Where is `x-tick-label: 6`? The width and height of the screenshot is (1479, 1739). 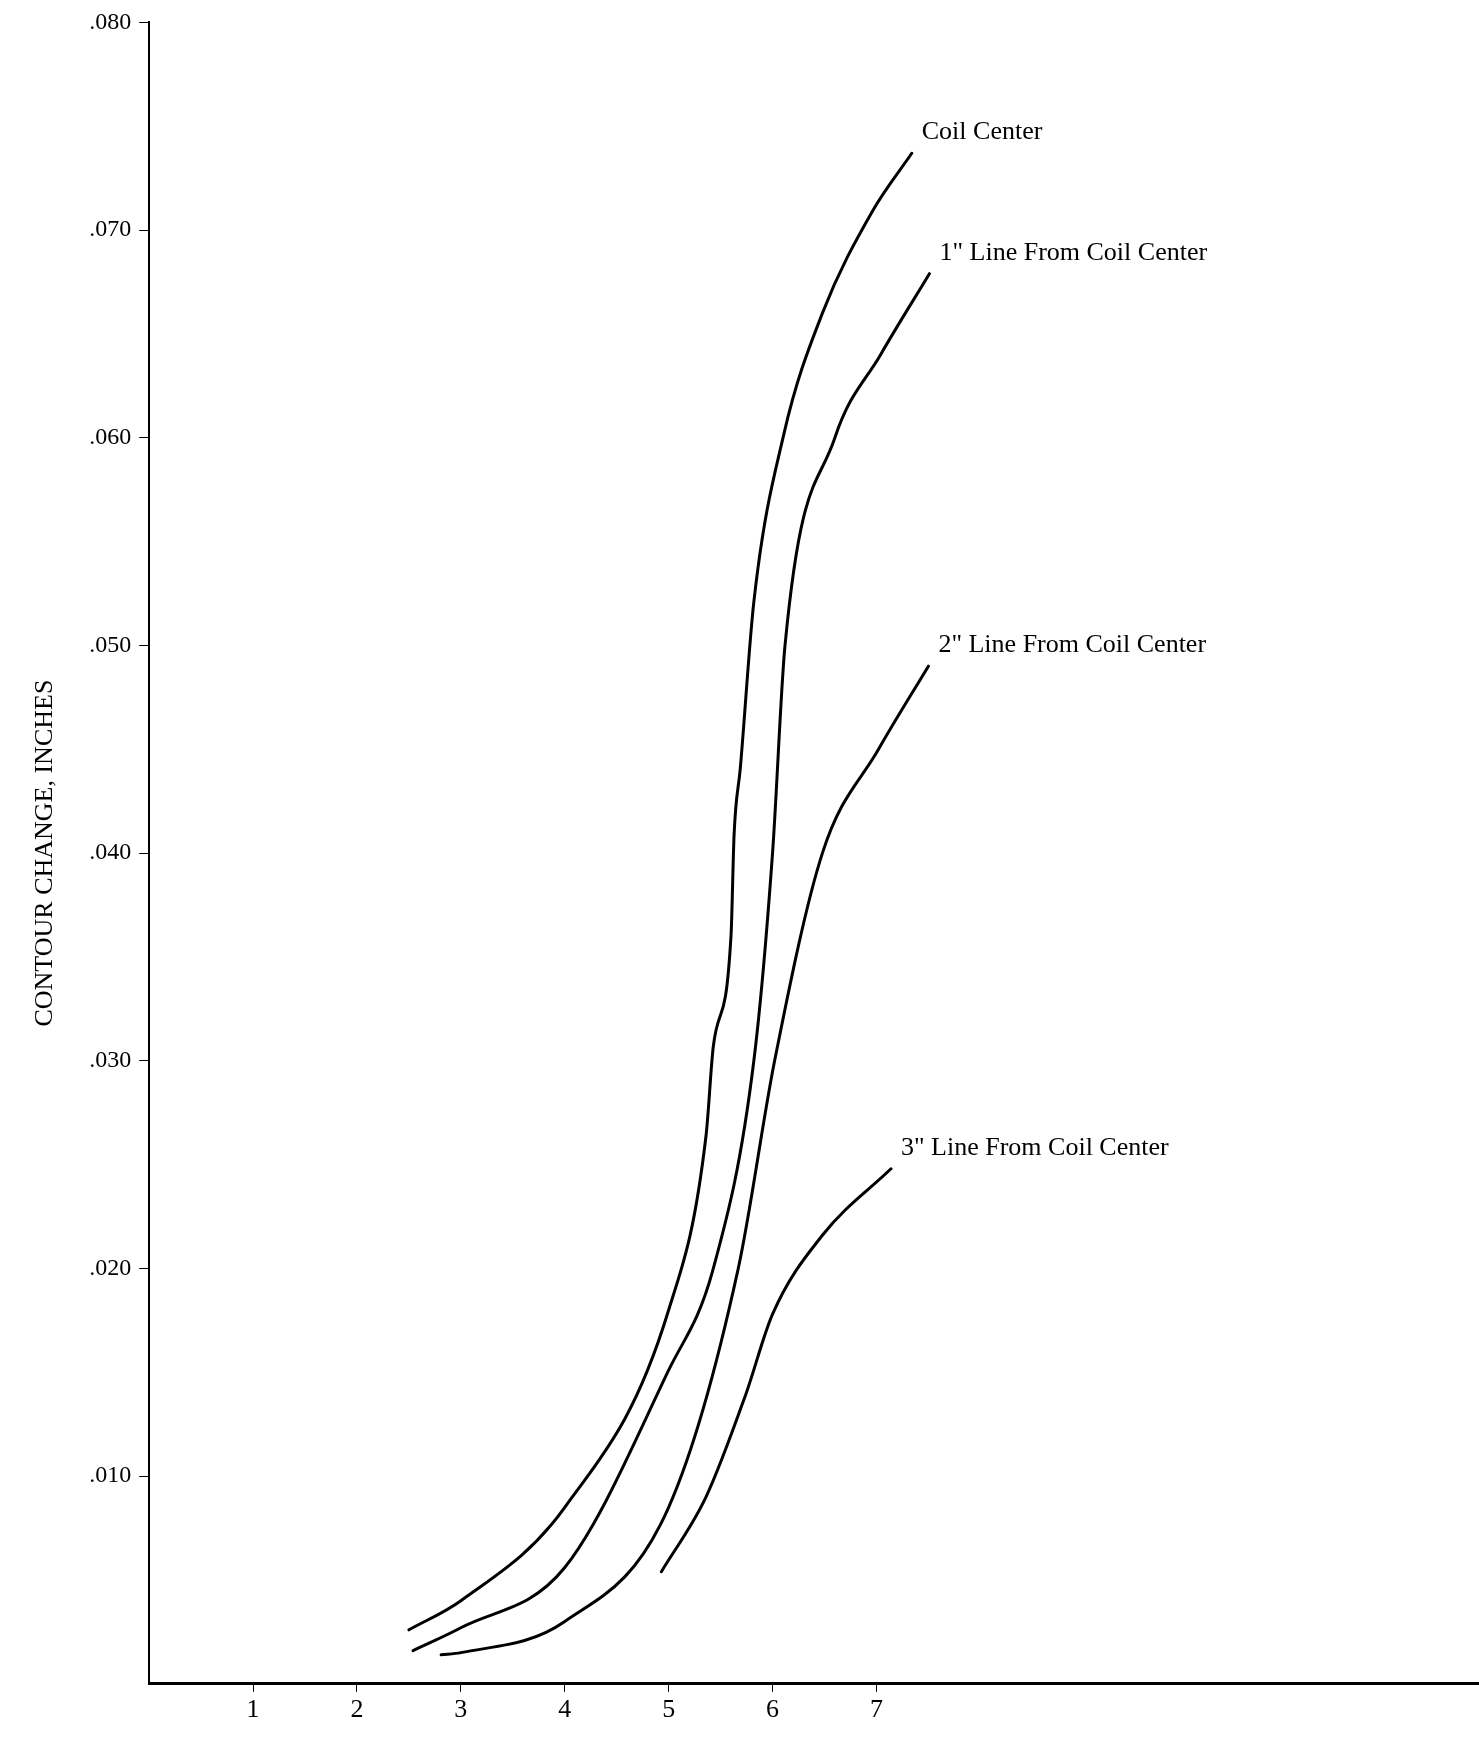
x-tick-label: 6 is located at coordinates (773, 1709).